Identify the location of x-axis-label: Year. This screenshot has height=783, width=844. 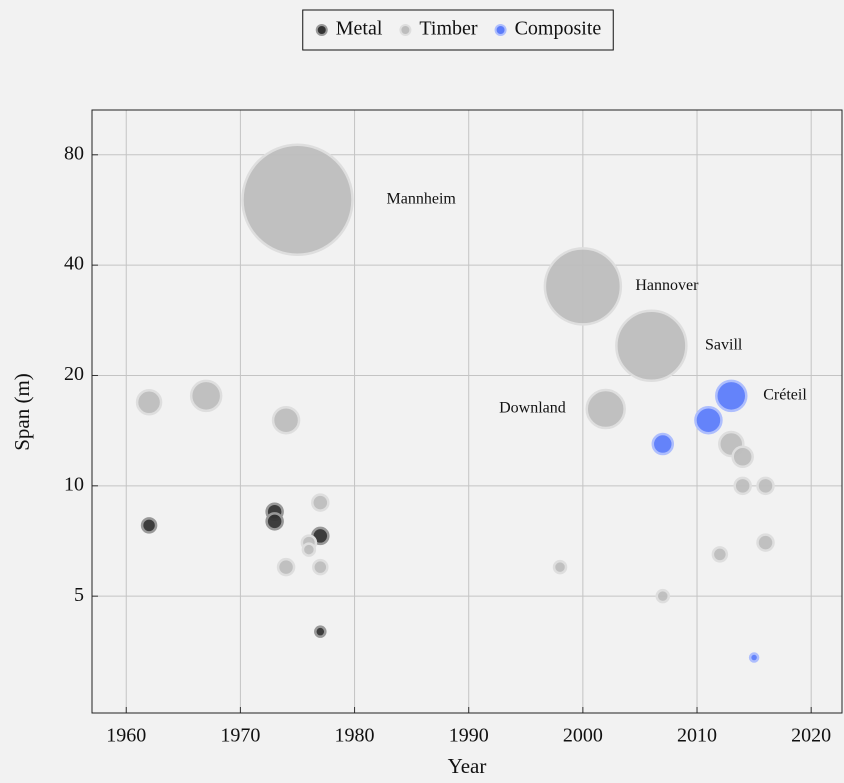
(467, 766).